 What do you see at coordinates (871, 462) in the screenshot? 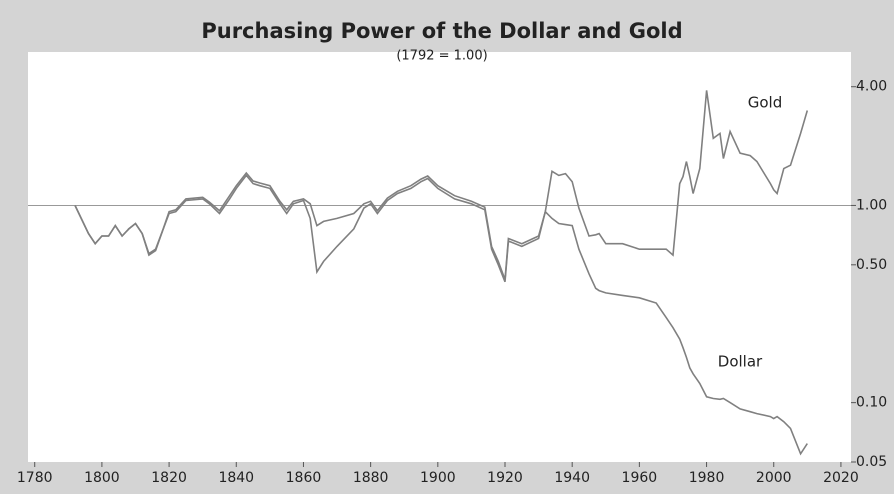
I see `y-tick-label: 0.05` at bounding box center [871, 462].